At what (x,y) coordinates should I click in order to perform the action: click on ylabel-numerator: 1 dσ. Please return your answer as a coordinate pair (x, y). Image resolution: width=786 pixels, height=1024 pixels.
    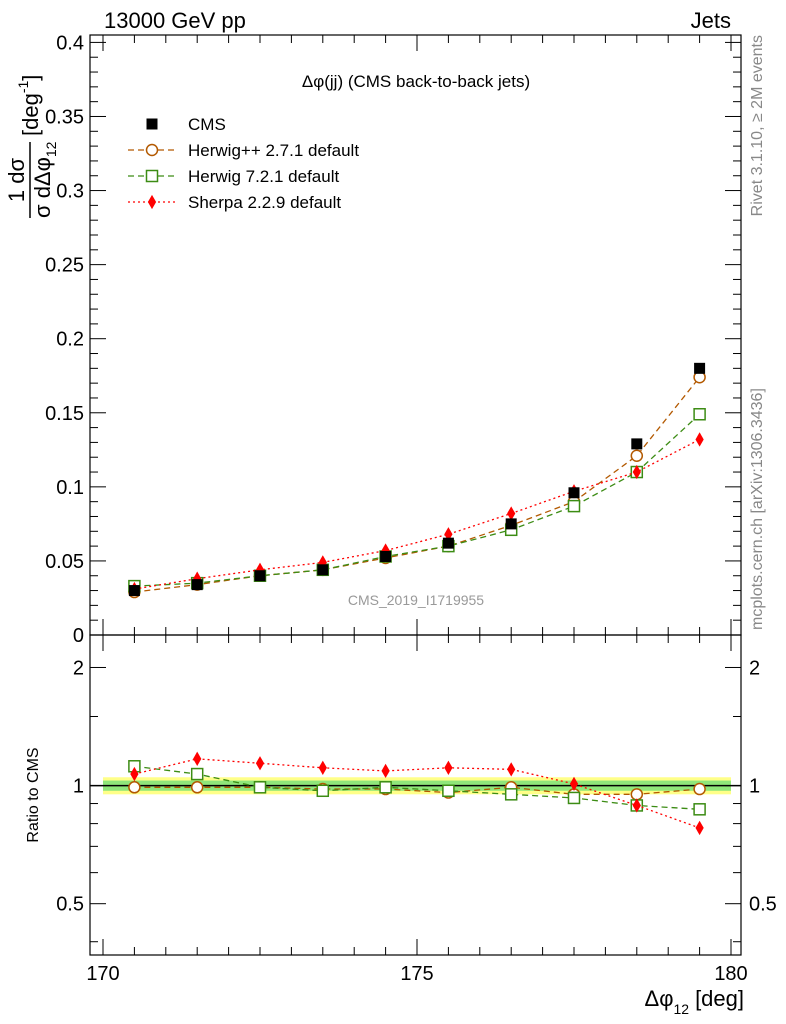
    Looking at the image, I should click on (16, 180).